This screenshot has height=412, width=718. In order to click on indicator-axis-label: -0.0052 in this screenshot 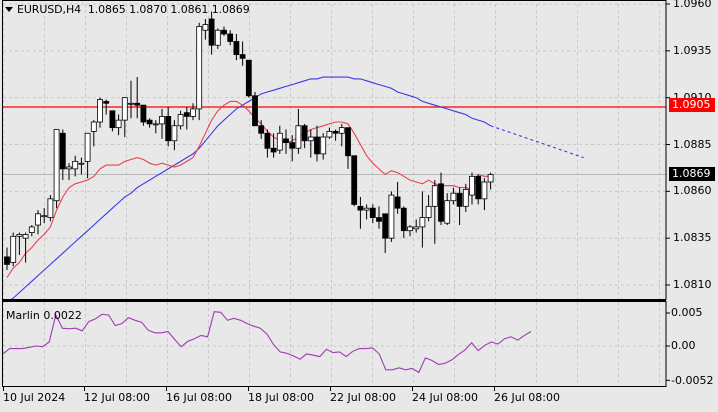, I will do `click(692, 380)`.